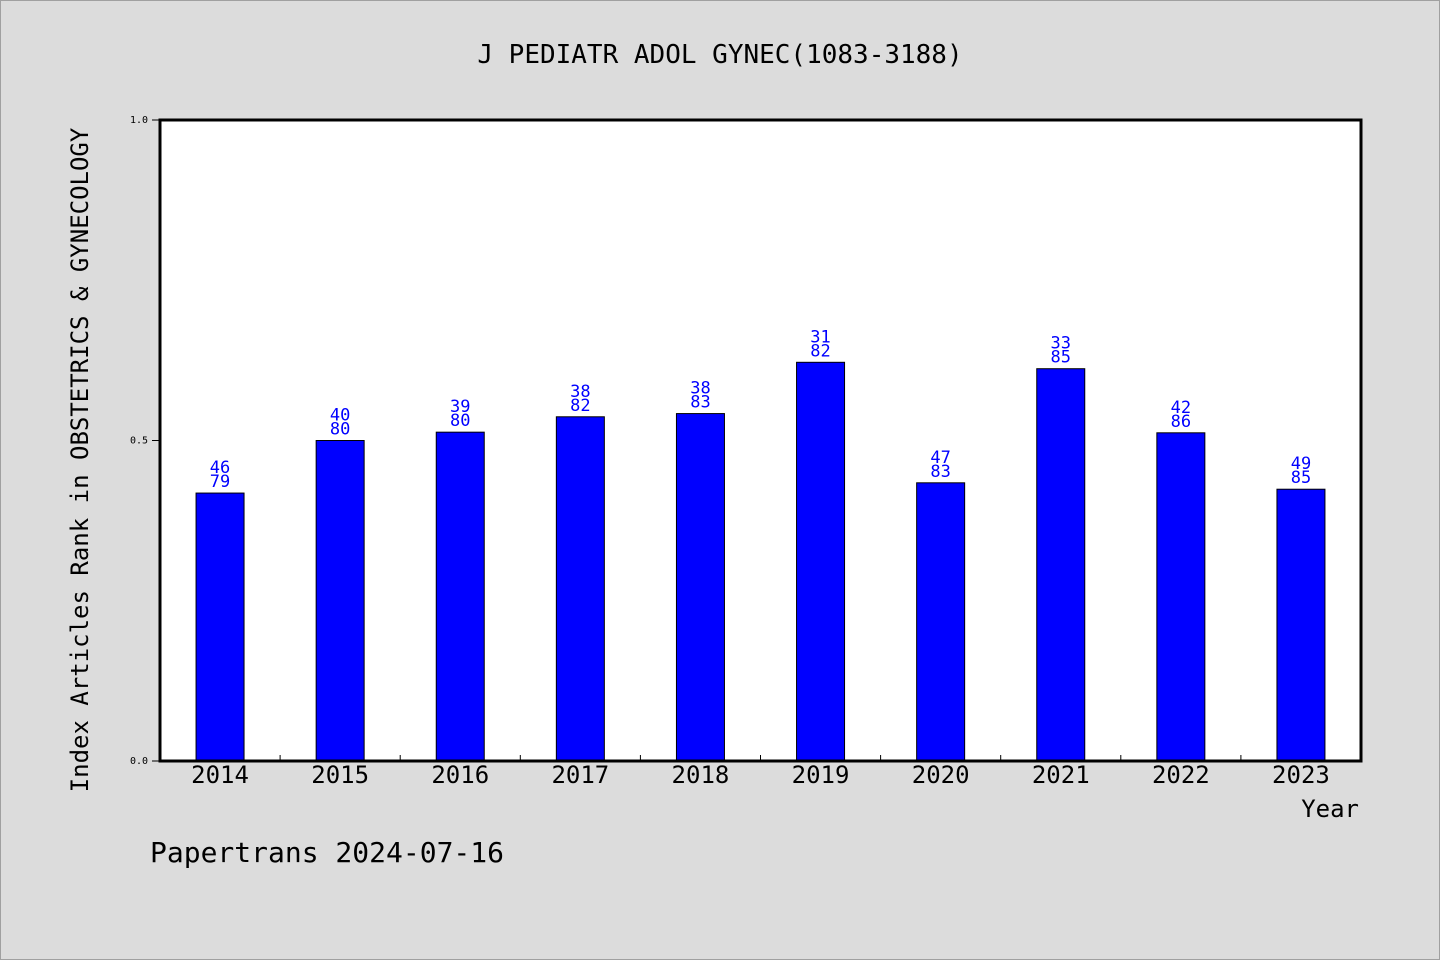 The height and width of the screenshot is (960, 1440). What do you see at coordinates (821, 775) in the screenshot?
I see `x-tick-label-2019: 2019` at bounding box center [821, 775].